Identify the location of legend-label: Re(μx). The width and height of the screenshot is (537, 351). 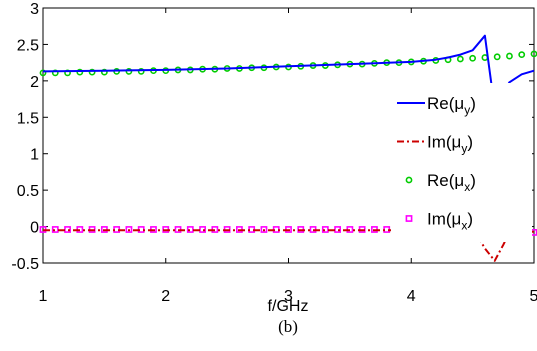
(451, 182).